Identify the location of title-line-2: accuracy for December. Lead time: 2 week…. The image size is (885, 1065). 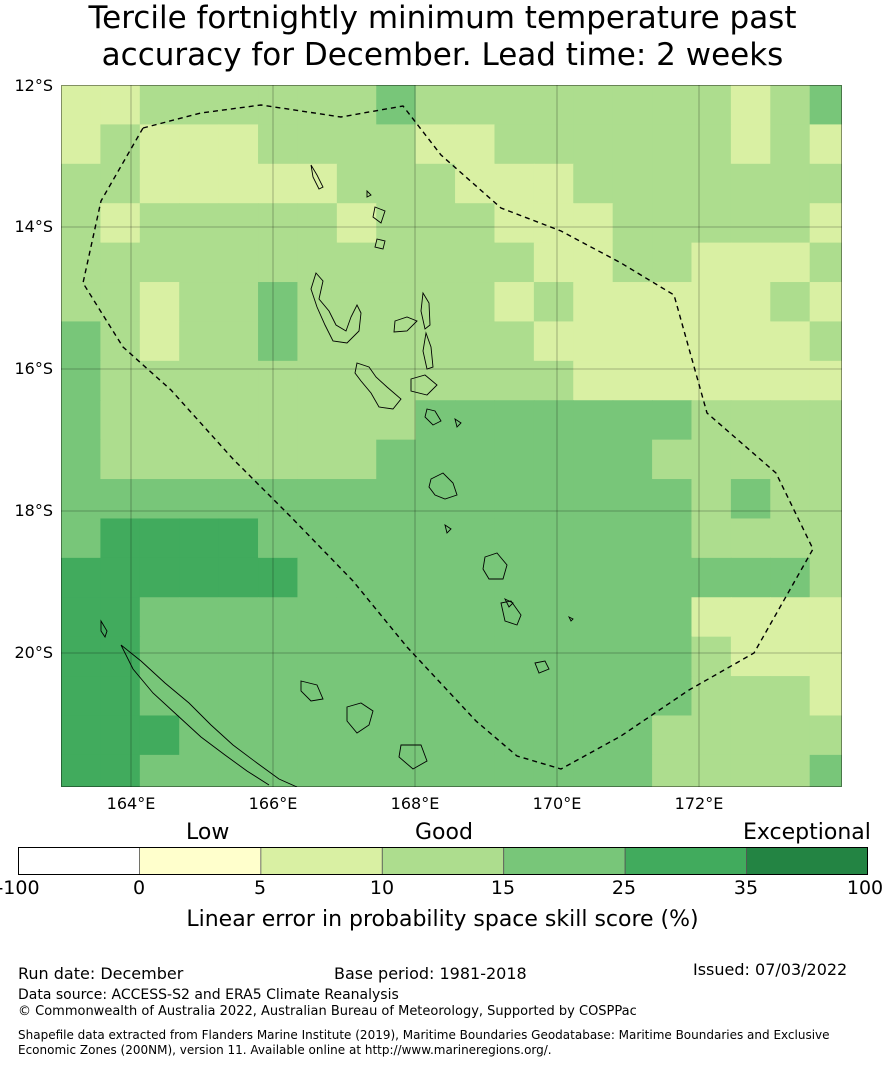
(442, 55).